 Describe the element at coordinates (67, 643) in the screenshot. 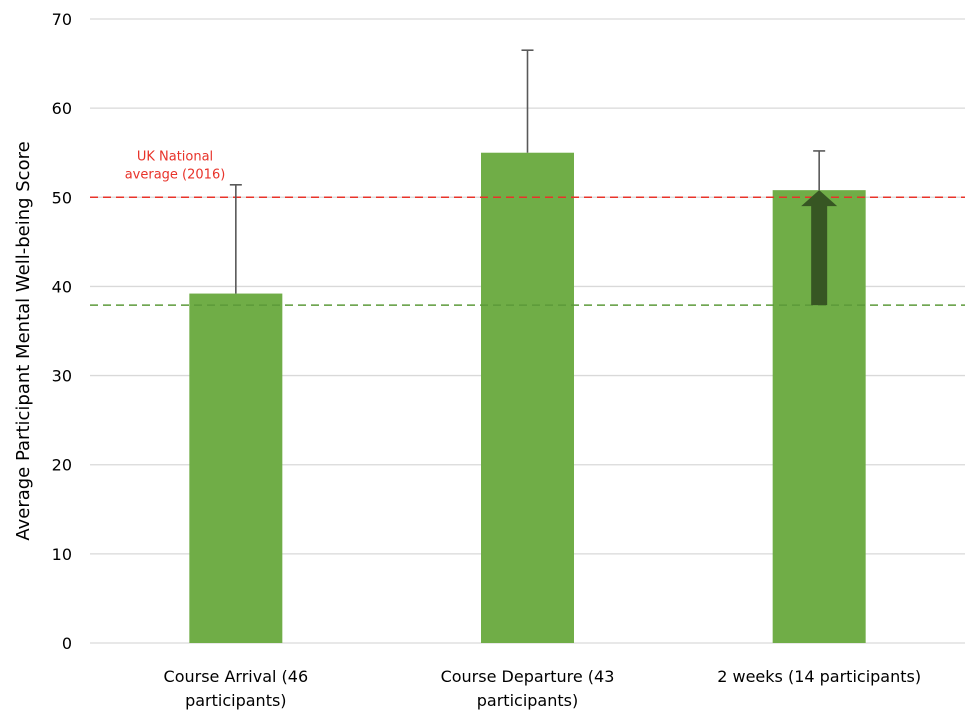

I see `y-tick-label: 0` at that location.